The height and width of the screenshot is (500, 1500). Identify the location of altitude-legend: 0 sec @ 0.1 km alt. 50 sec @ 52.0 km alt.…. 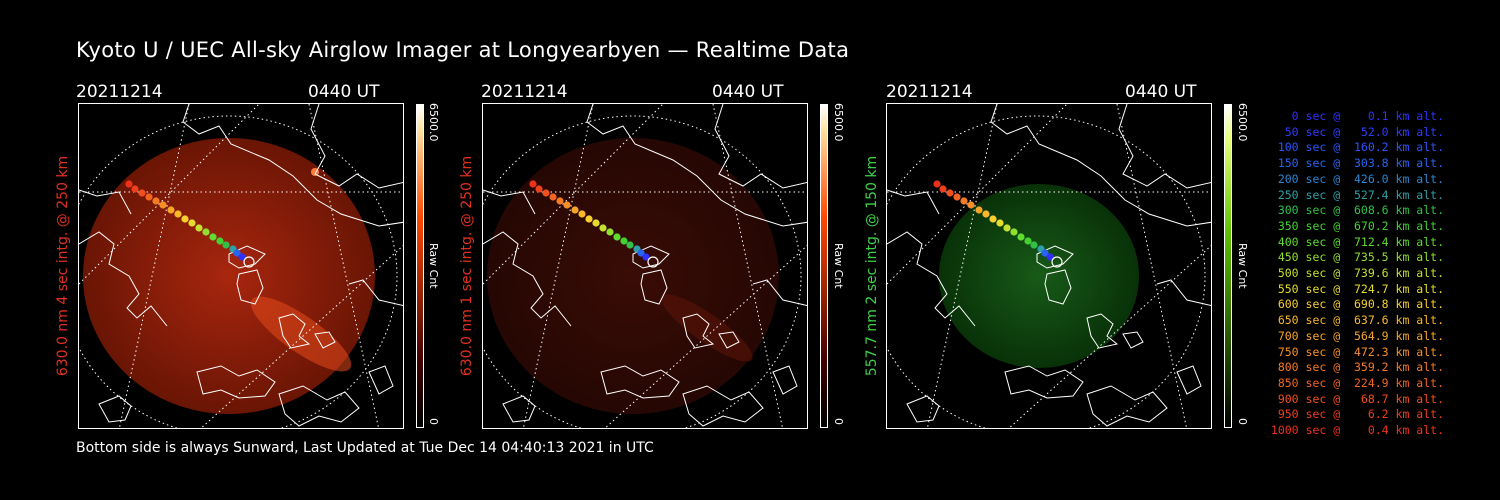
(1356, 274).